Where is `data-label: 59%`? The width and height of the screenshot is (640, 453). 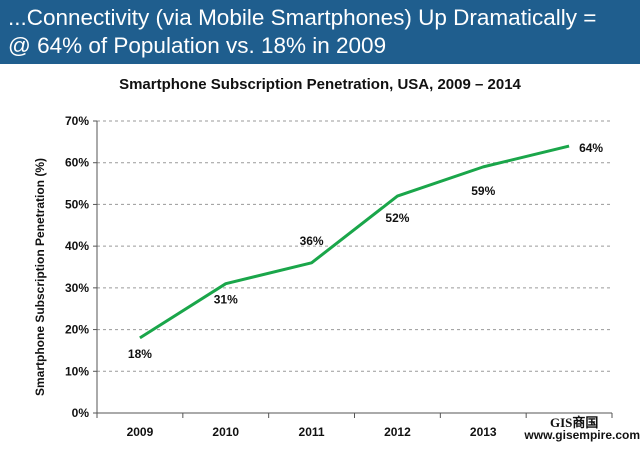 data-label: 59% is located at coordinates (483, 191).